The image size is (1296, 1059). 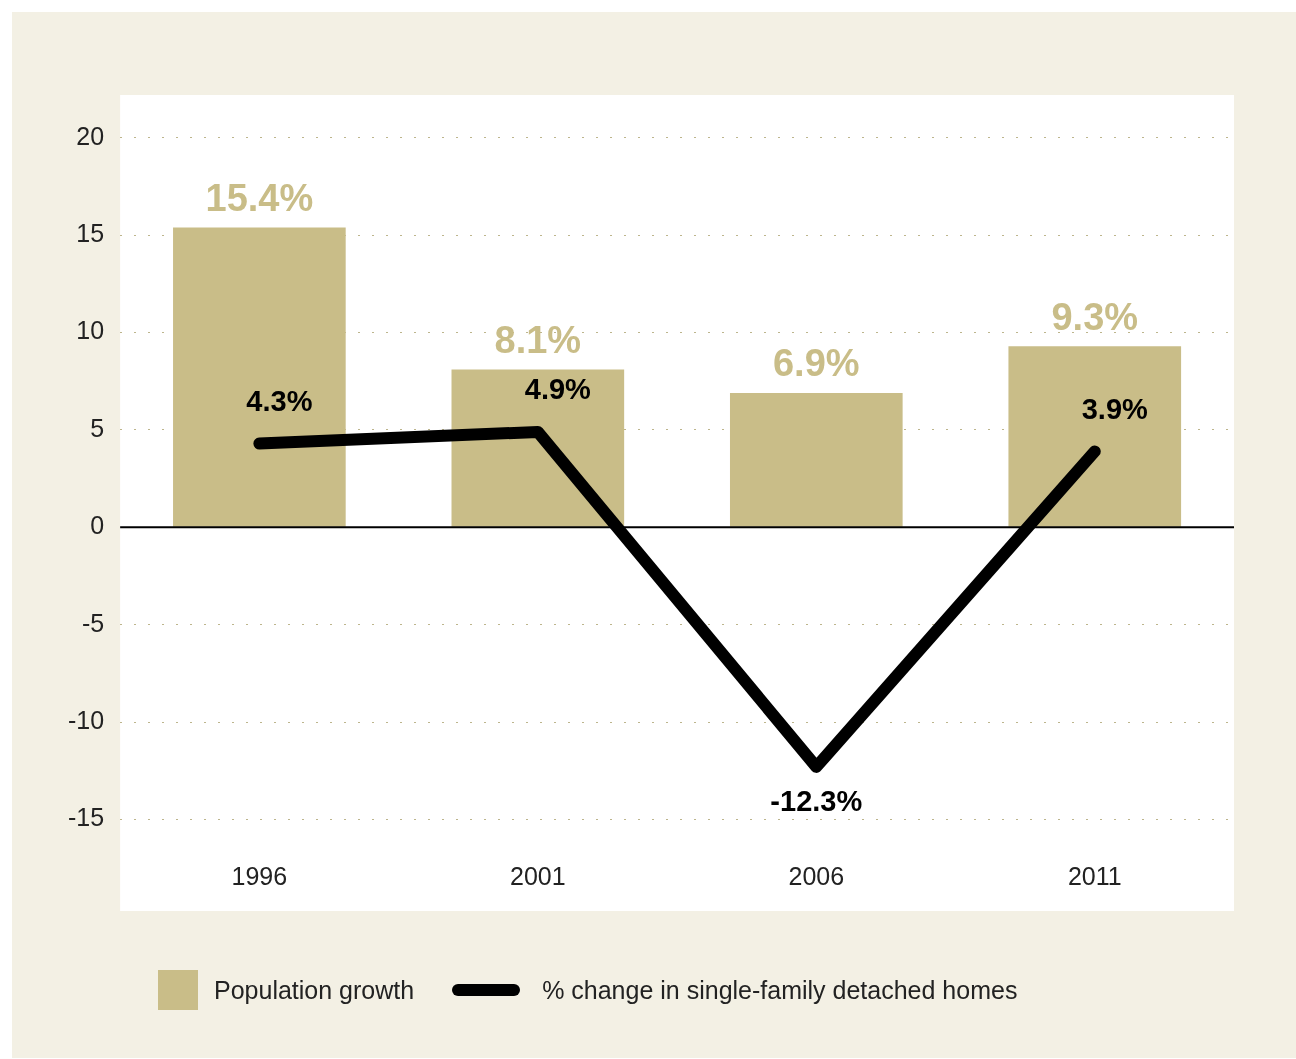 What do you see at coordinates (1094, 875) in the screenshot?
I see `x-tick-label: 2011` at bounding box center [1094, 875].